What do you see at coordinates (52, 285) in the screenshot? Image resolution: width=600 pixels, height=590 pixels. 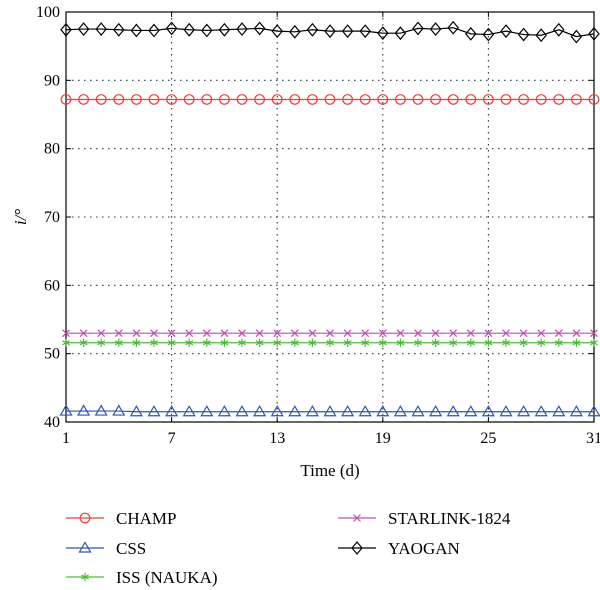 I see `y-tick-label: 60` at bounding box center [52, 285].